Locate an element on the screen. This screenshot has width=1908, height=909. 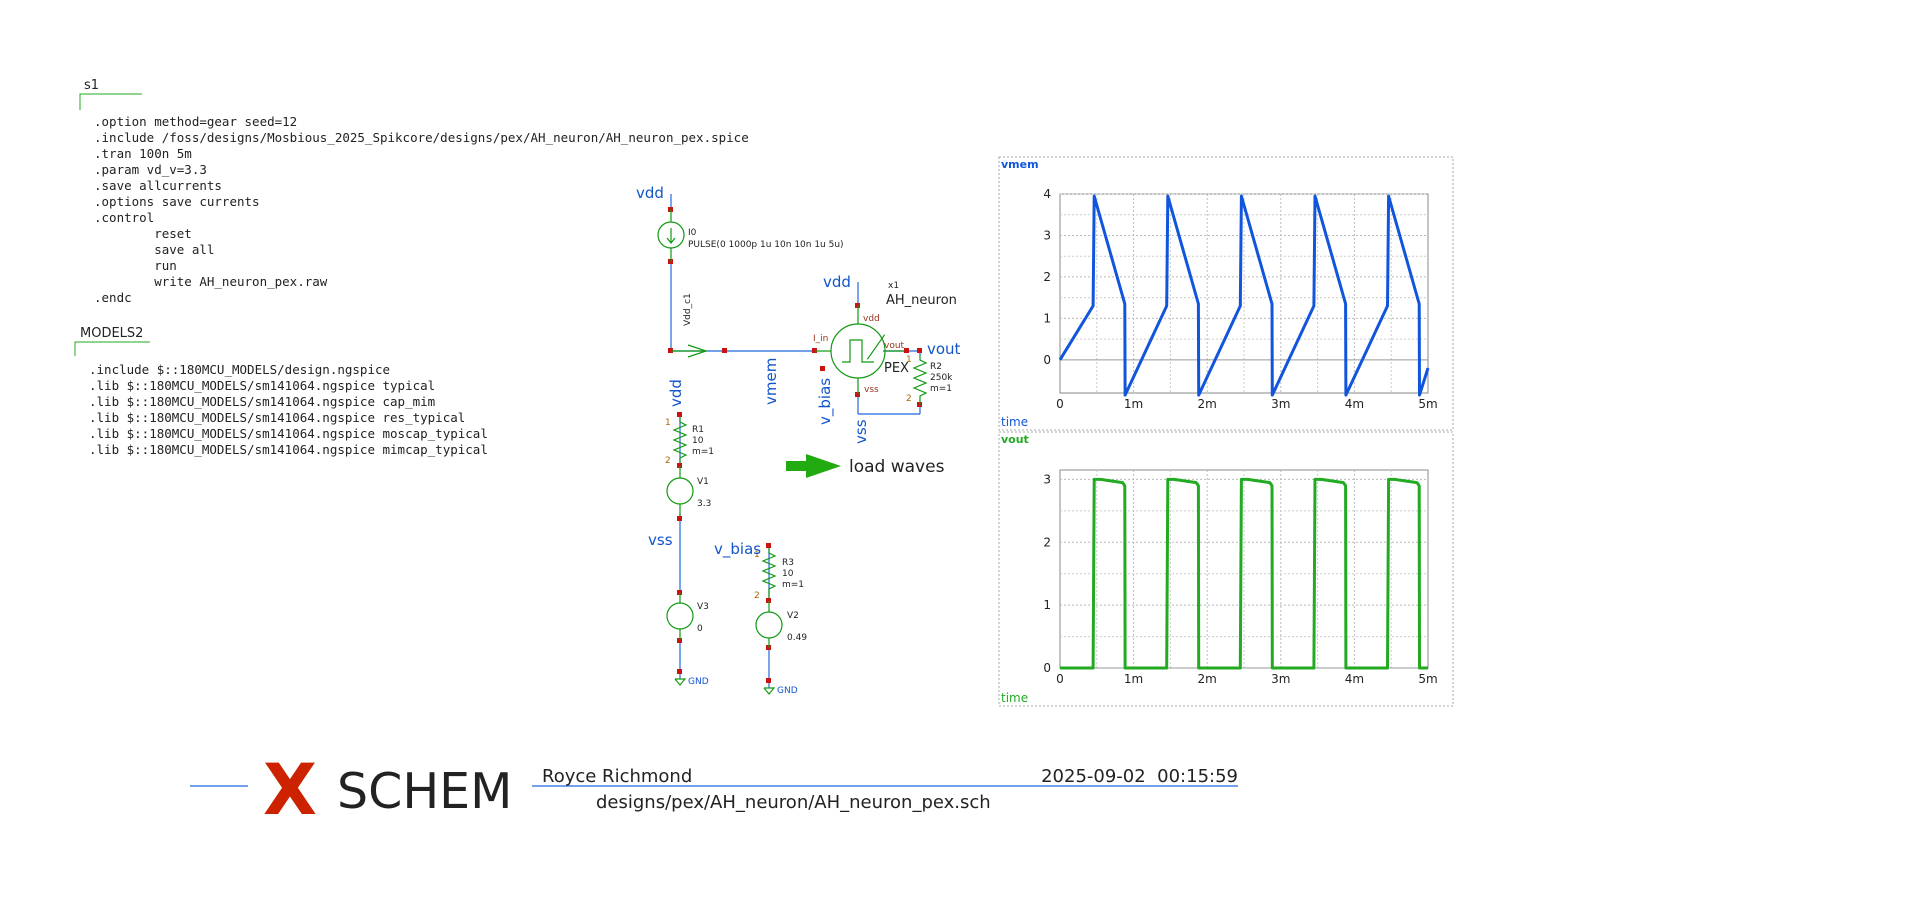
author-name: Royce Richmond is located at coordinates (617, 776).